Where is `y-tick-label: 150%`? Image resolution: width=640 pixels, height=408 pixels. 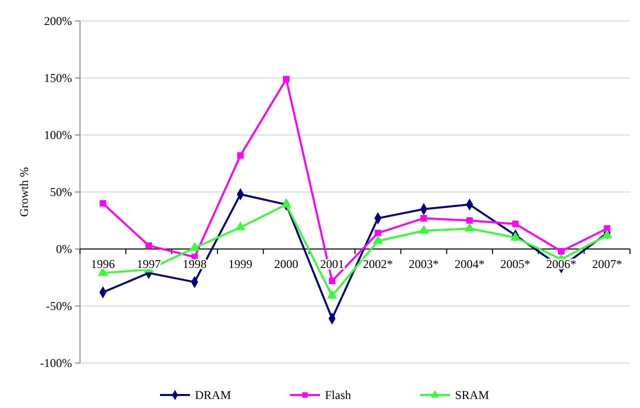
y-tick-label: 150% is located at coordinates (58, 78).